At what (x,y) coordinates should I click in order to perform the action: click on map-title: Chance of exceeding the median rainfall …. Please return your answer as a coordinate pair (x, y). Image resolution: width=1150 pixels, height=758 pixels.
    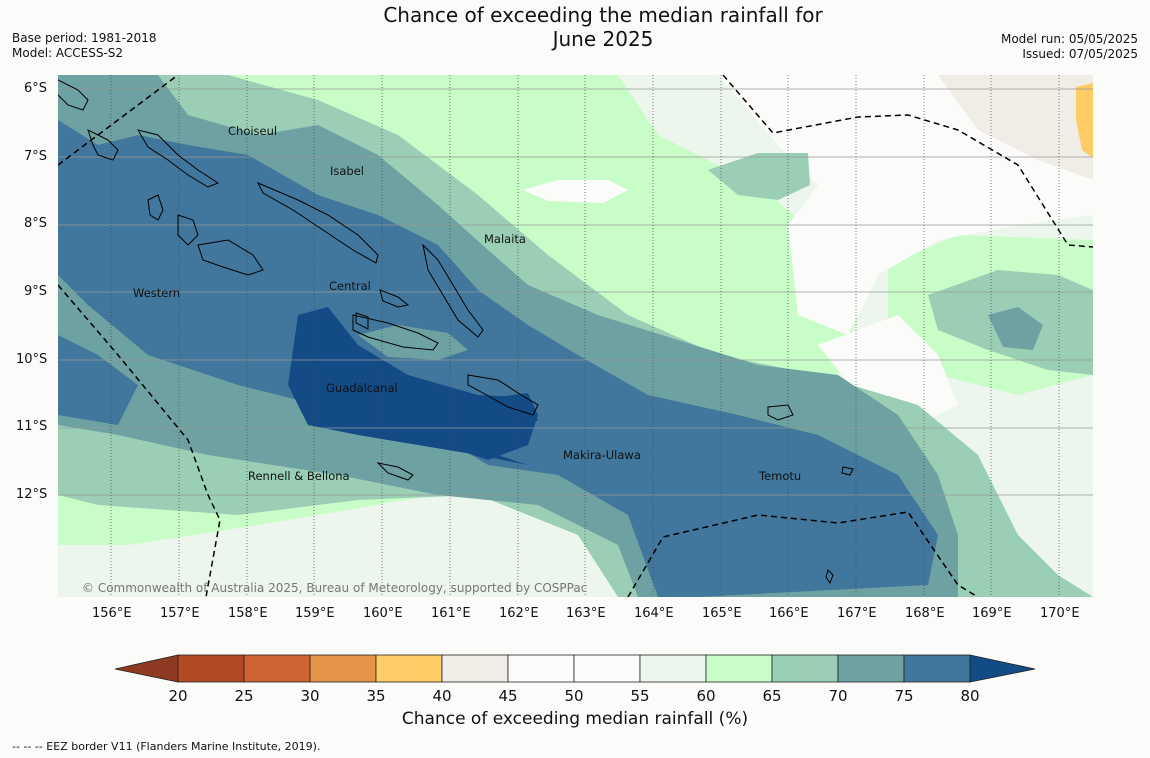
    Looking at the image, I should click on (575, 27).